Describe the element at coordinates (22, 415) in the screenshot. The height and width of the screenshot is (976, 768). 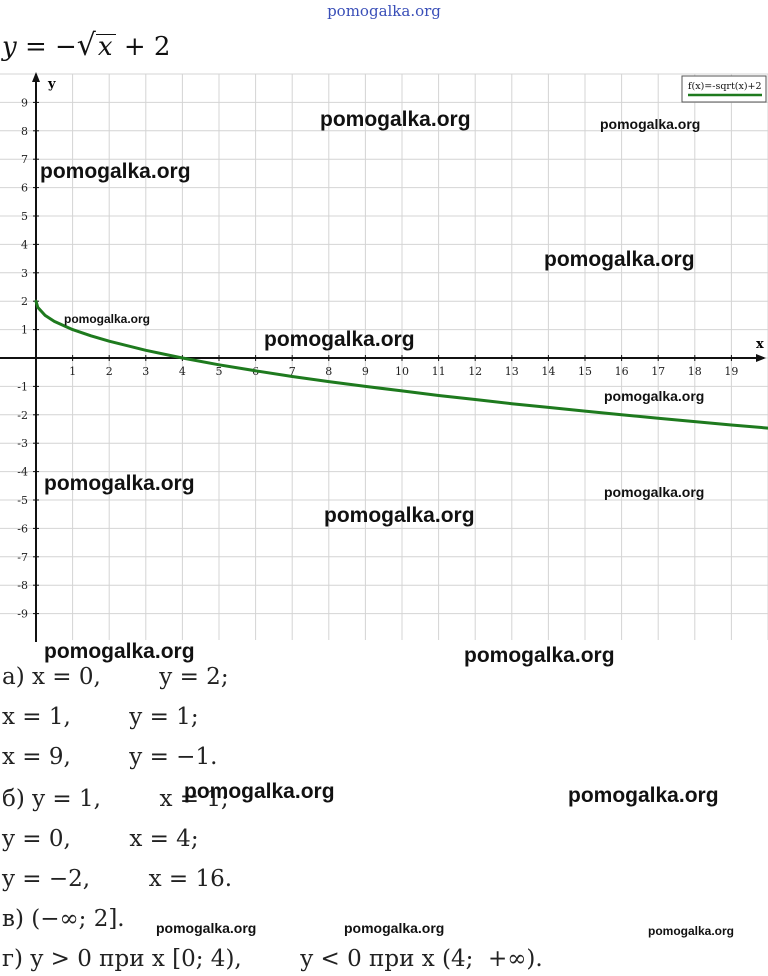
I see `y-tick-label: -2` at that location.